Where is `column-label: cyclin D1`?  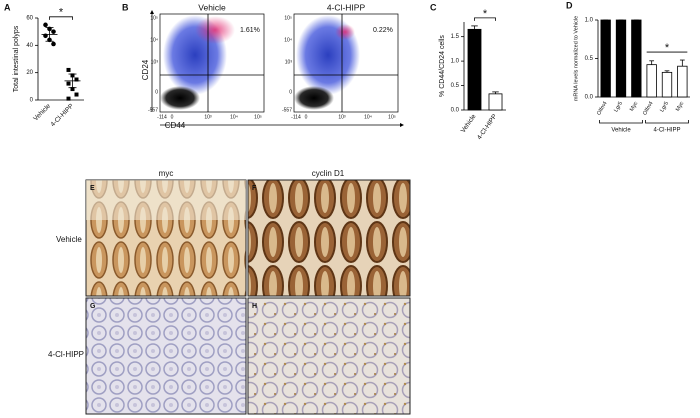
column-label: cyclin D1 is located at coordinates (328, 173).